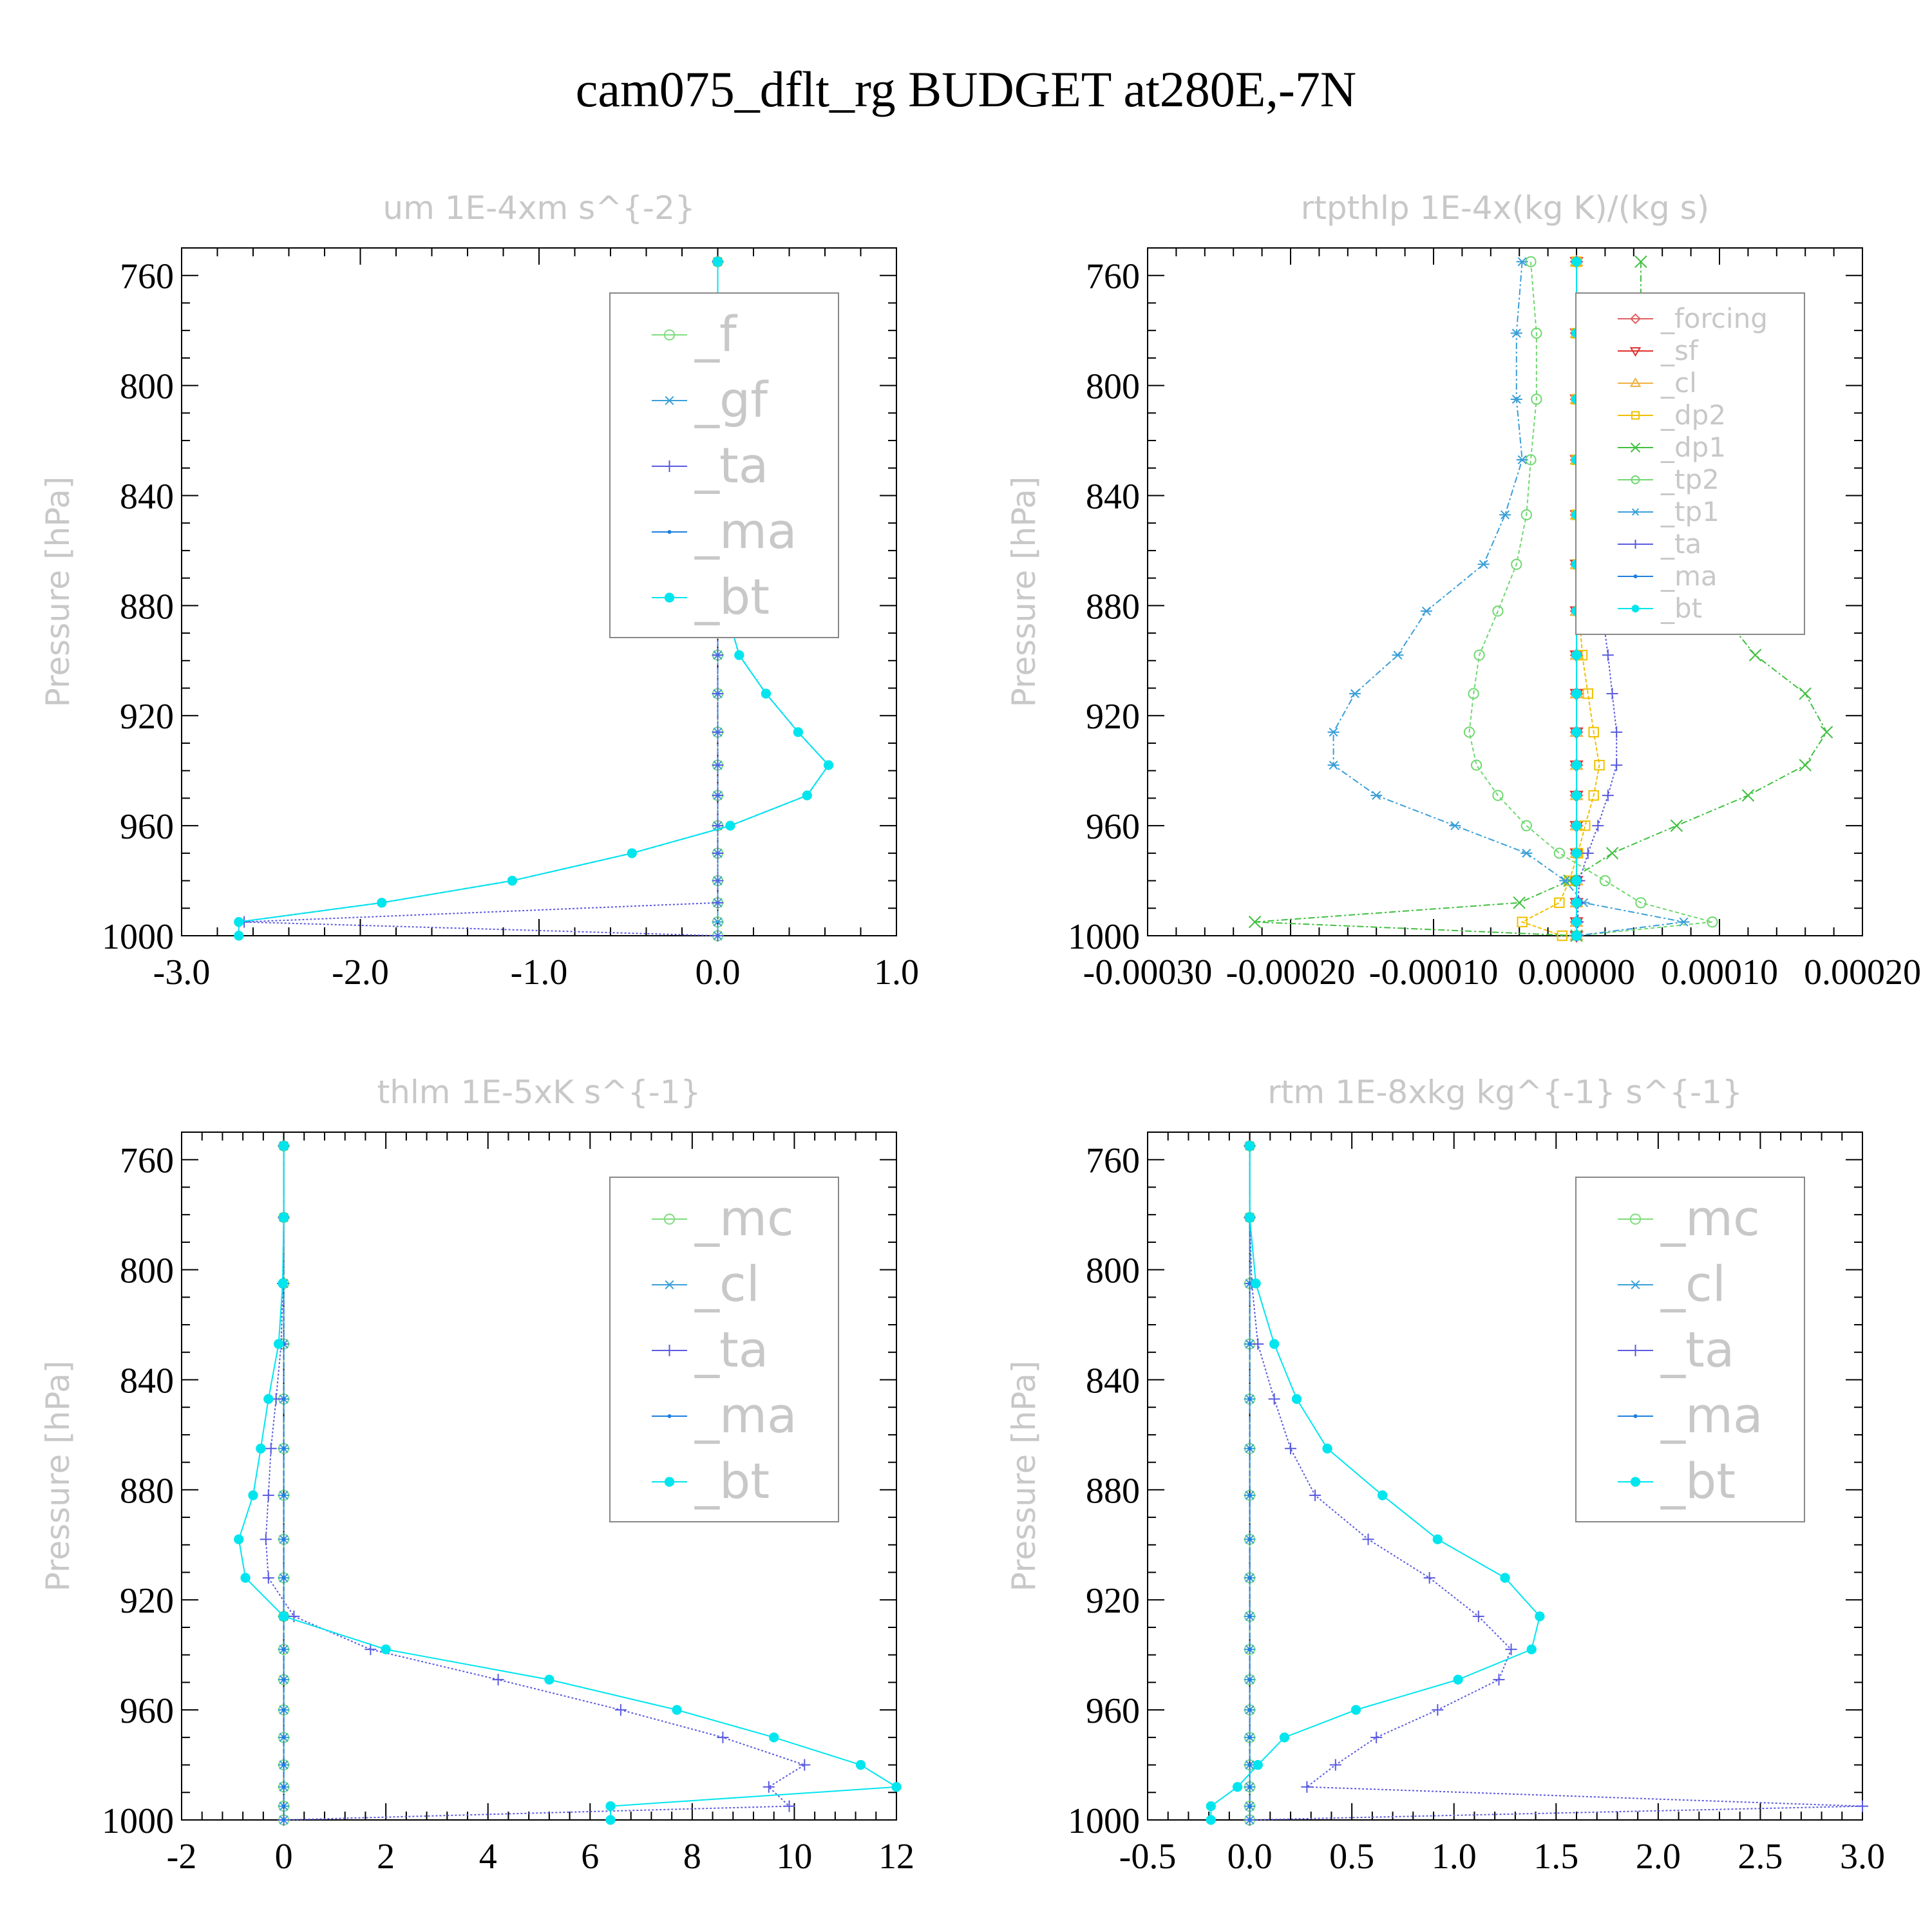 The height and width of the screenshot is (1932, 1932). I want to click on series-tp2, so click(1591, 599).